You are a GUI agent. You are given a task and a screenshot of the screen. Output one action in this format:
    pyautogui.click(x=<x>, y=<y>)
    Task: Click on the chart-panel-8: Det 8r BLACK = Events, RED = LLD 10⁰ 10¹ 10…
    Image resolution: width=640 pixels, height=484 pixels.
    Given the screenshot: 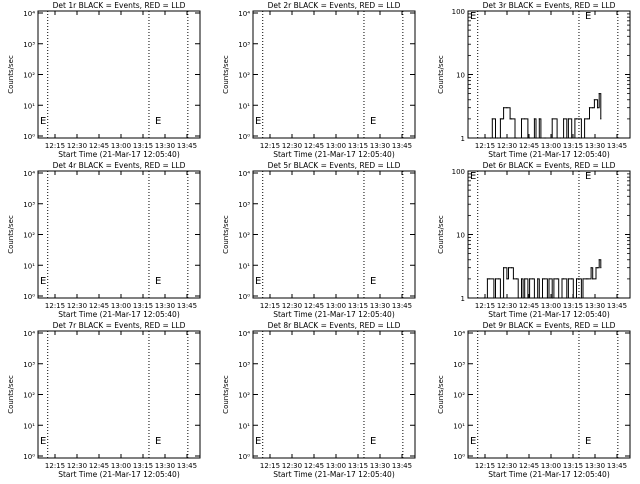 What is the action you would take?
    pyautogui.click(x=319, y=400)
    